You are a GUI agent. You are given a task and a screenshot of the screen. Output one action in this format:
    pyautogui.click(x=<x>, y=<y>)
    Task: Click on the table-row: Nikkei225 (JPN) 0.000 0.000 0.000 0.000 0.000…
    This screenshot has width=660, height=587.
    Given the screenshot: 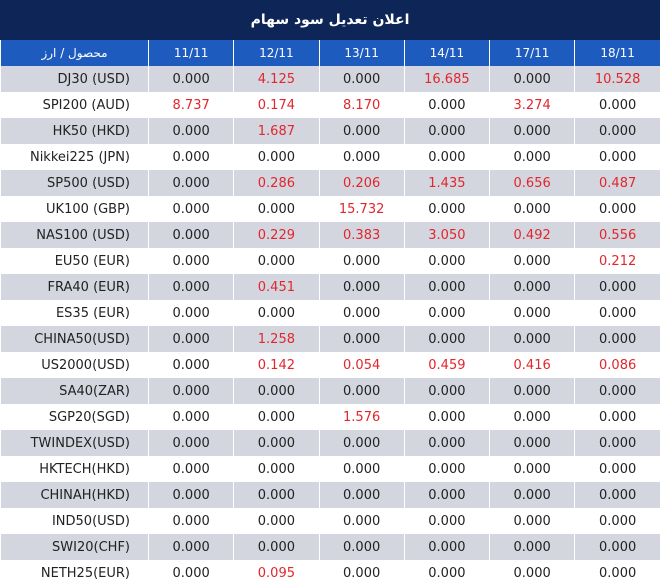 What is the action you would take?
    pyautogui.click(x=330, y=157)
    